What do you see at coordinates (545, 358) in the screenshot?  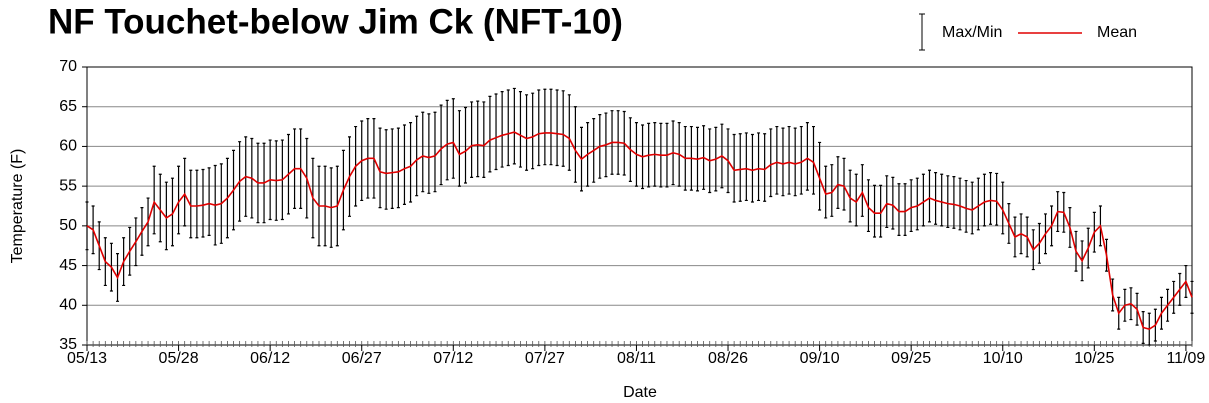 I see `x-tick-label: 07/27` at bounding box center [545, 358].